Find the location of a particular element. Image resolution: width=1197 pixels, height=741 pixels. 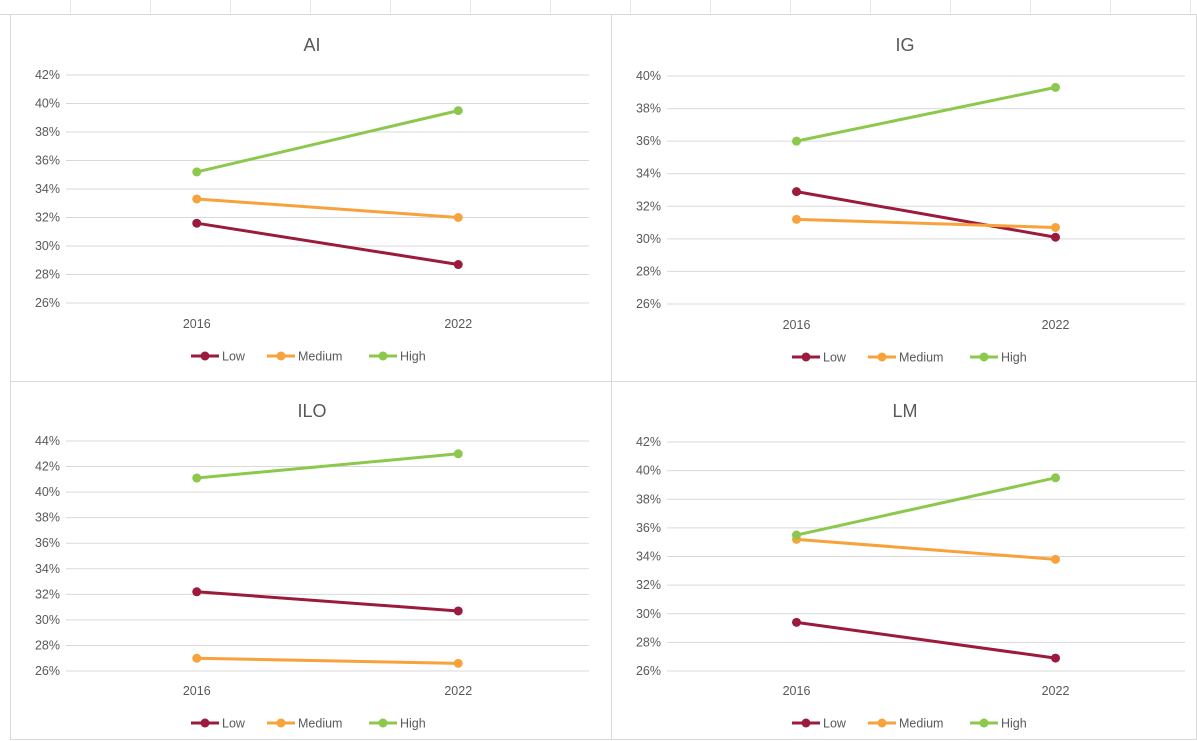

series-line-low is located at coordinates (926, 214).